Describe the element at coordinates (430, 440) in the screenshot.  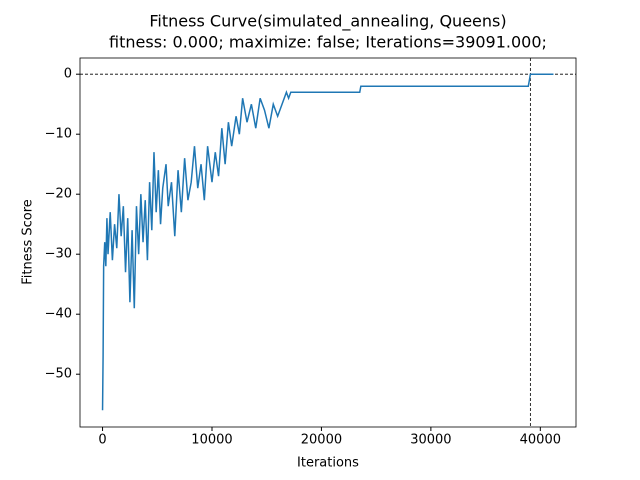
I see `x-tick-label: 30000` at that location.